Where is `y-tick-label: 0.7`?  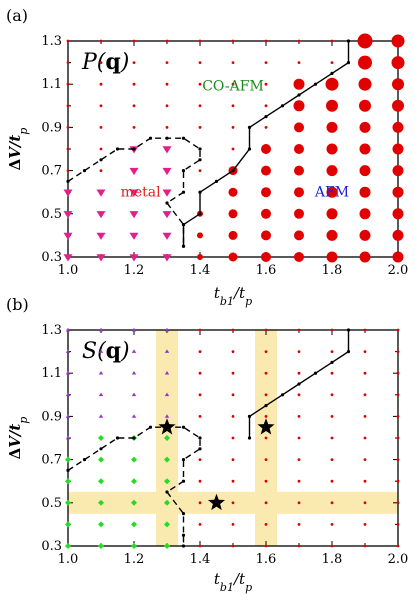 y-tick-label: 0.7 is located at coordinates (51, 171).